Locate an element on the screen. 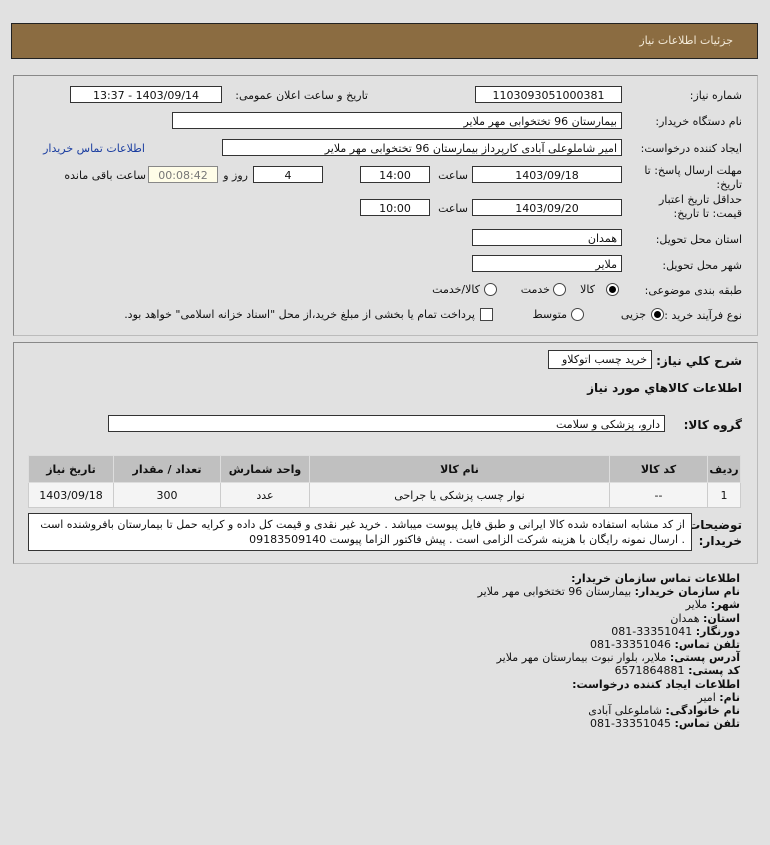  page-title: جزئيات اطلاعات نياز is located at coordinates (686, 40).